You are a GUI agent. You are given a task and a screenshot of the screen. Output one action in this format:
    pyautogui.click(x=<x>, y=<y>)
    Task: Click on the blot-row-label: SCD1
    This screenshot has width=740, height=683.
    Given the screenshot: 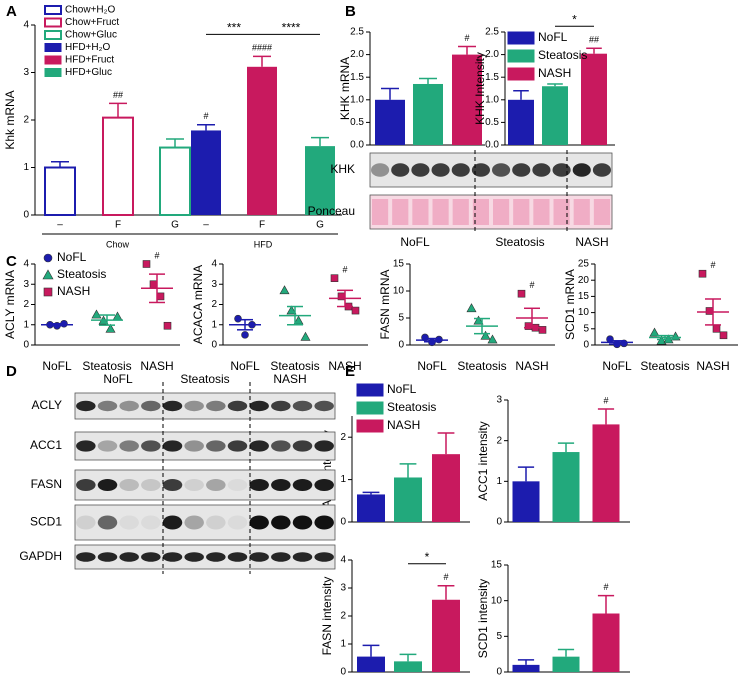 What is the action you would take?
    pyautogui.click(x=46, y=522)
    